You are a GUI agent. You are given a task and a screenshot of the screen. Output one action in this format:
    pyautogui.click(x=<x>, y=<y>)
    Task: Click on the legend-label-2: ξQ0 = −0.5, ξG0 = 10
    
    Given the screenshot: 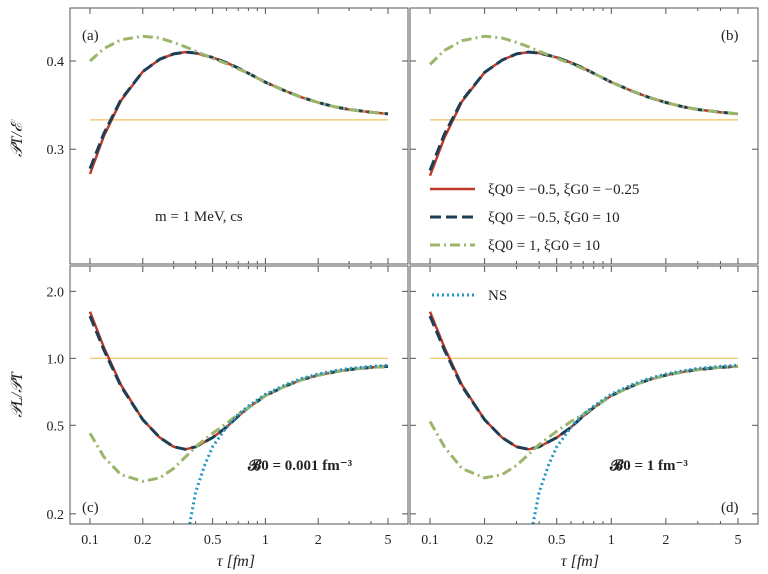 What is the action you would take?
    pyautogui.click(x=554, y=218)
    